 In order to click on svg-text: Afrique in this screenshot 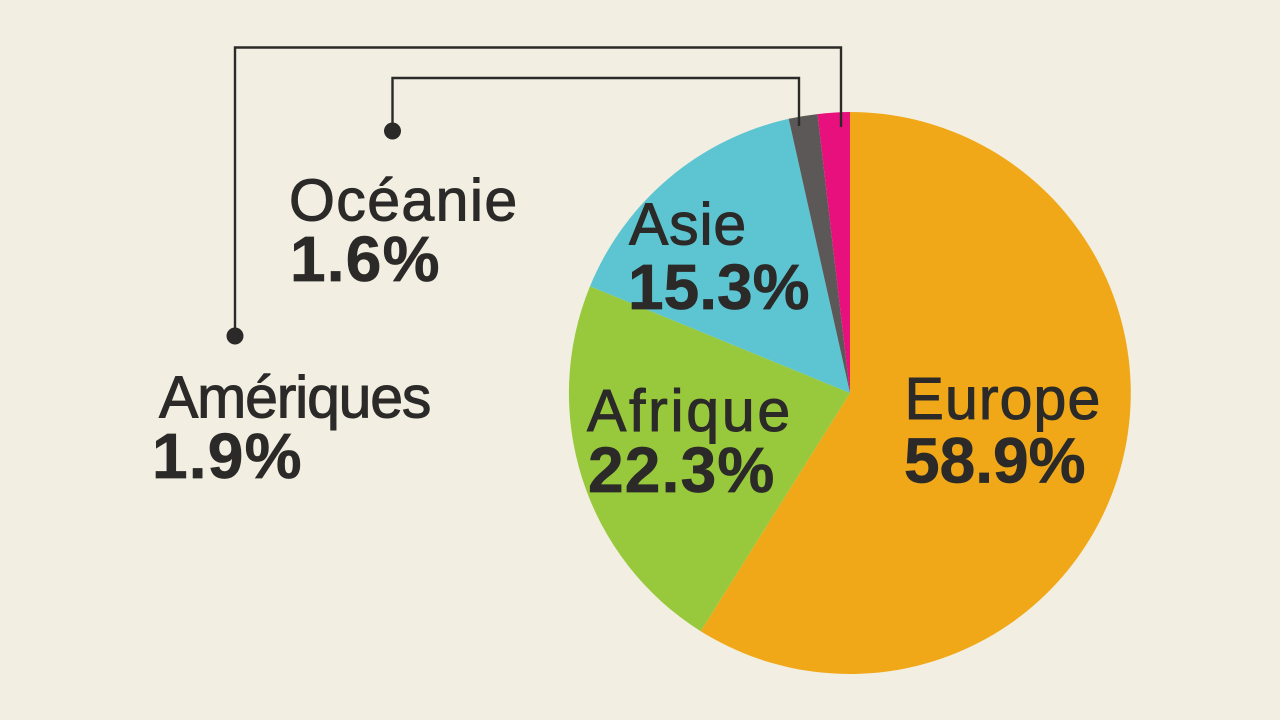, I will do `click(690, 411)`.